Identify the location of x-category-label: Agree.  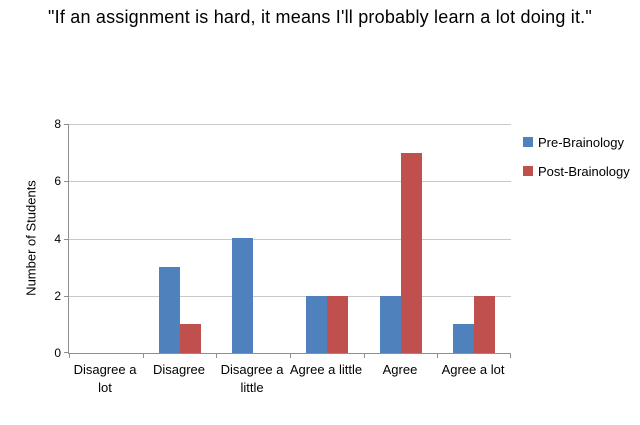
(400, 369).